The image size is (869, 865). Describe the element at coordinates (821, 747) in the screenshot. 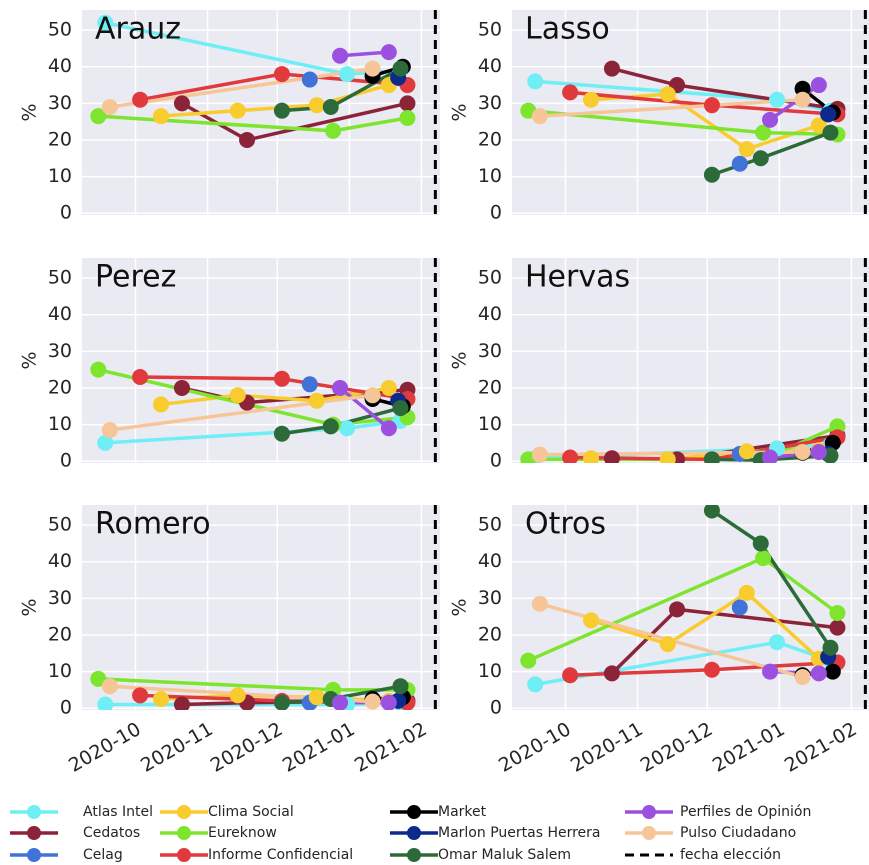

I see `x-tick-label: 2021-02` at that location.